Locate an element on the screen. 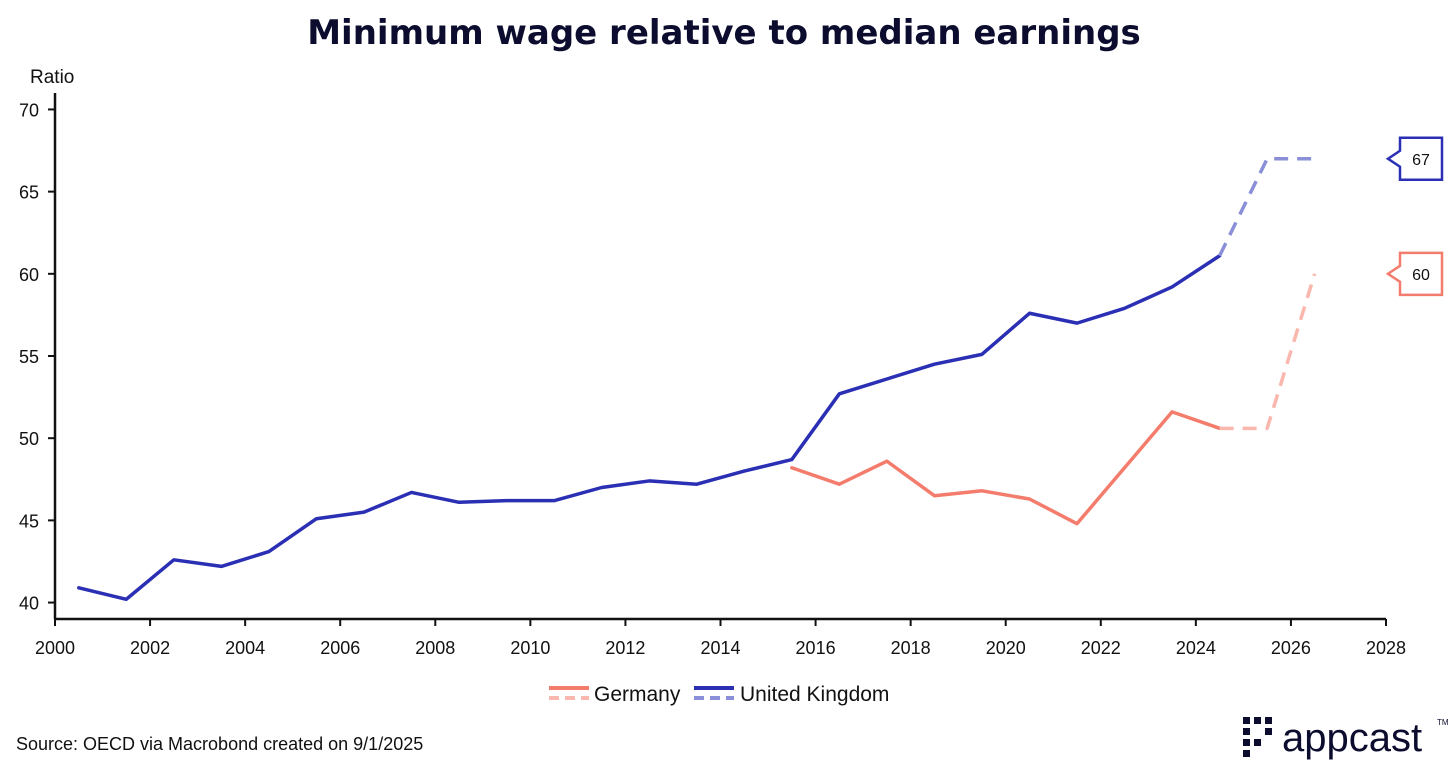  y-tick-label: 70 is located at coordinates (29, 110).